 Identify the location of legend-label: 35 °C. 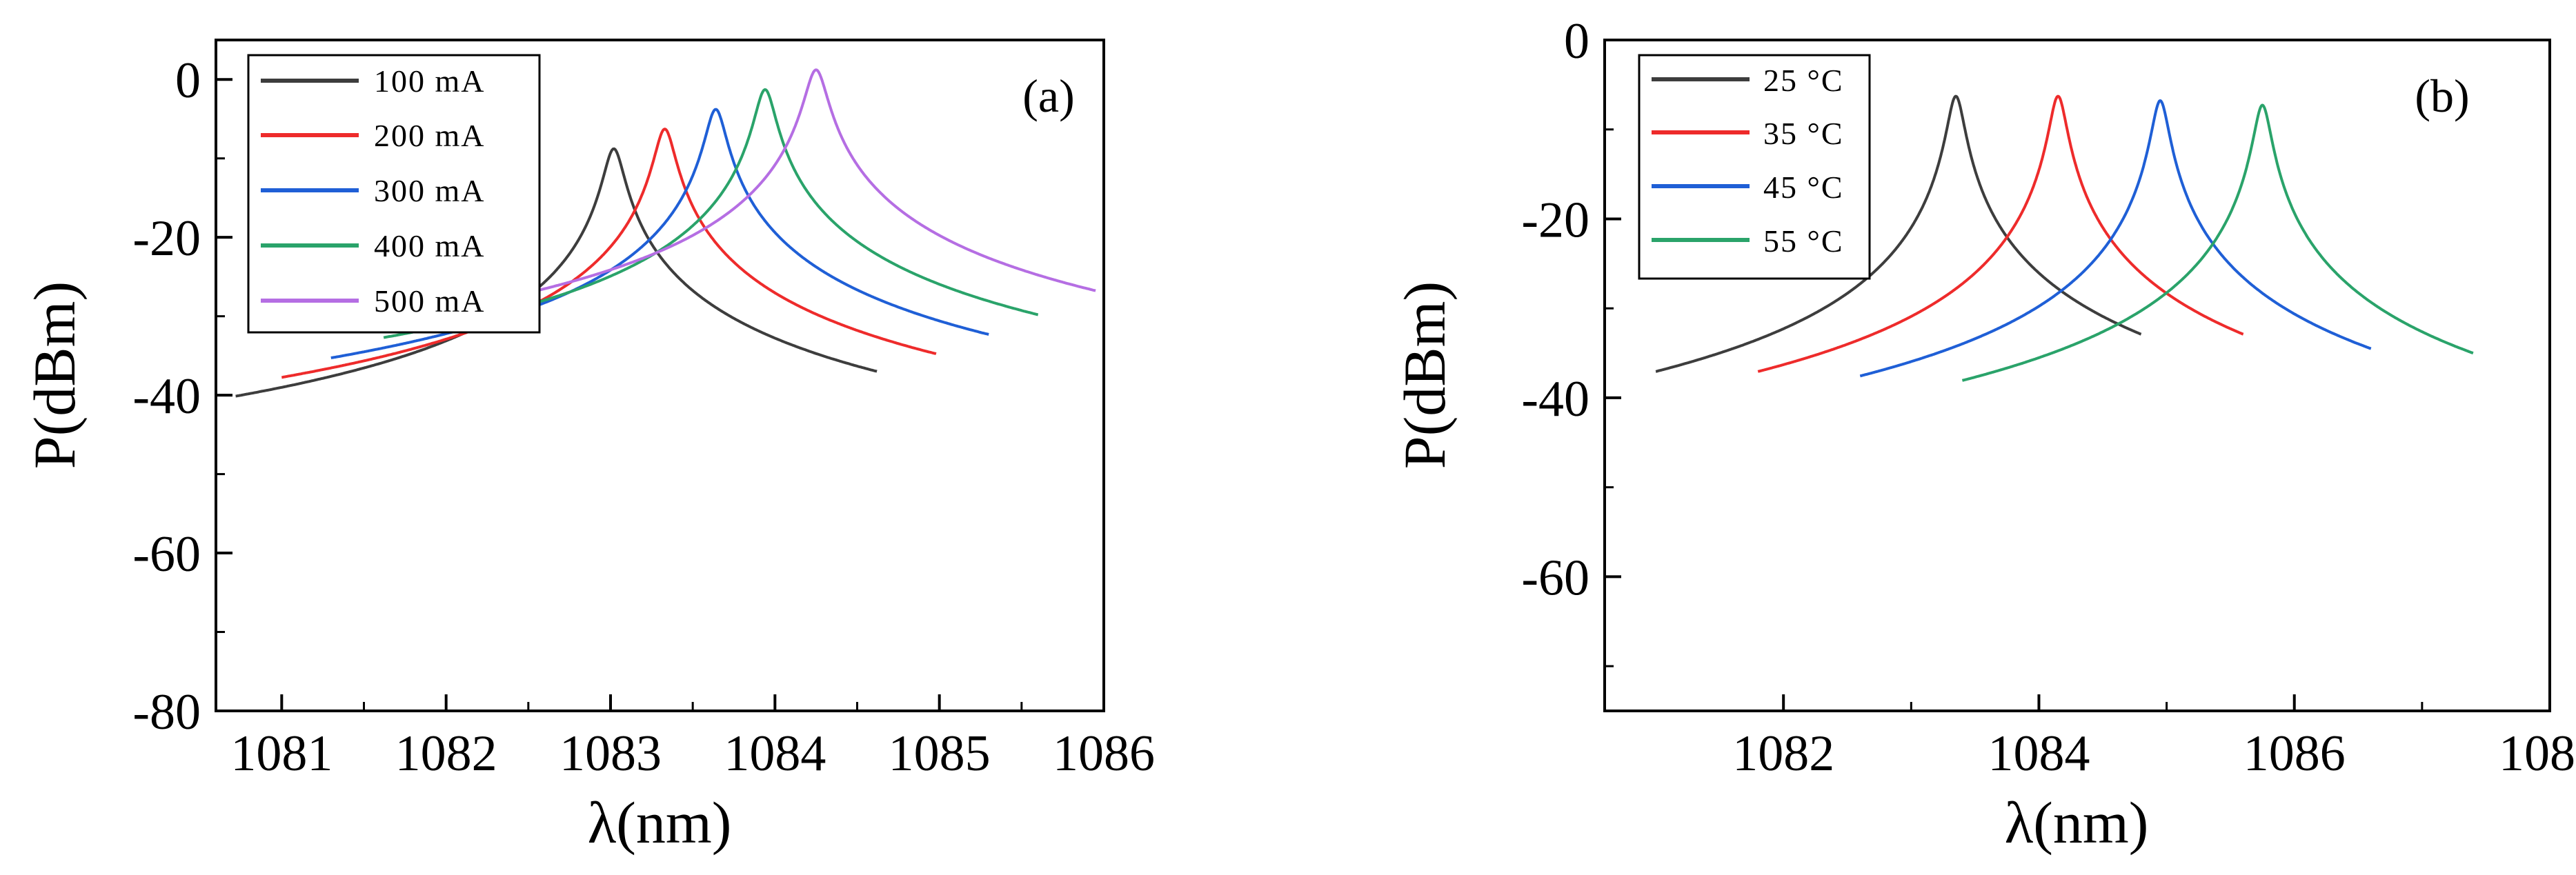
(1803, 133).